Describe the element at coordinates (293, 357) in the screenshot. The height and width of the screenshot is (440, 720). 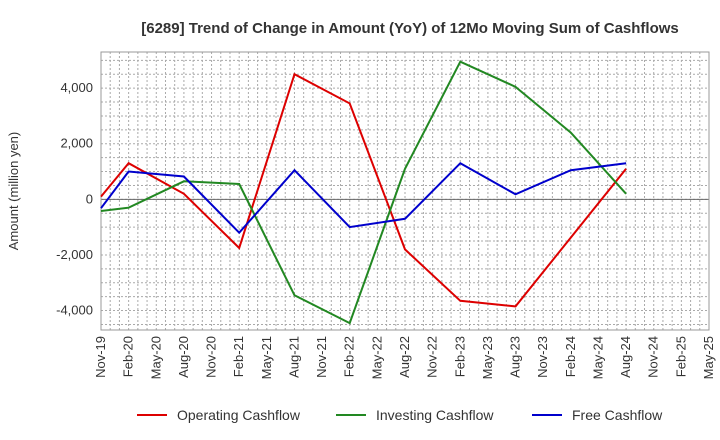
I see `x-tick-label: Aug-21` at that location.